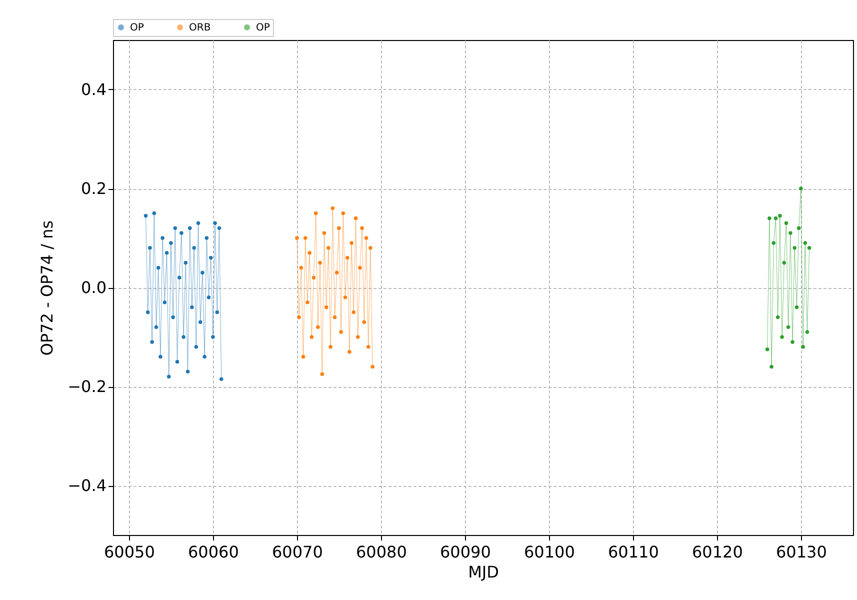 This screenshot has width=857, height=600. Describe the element at coordinates (297, 552) in the screenshot. I see `x-tick-label: 60070` at that location.